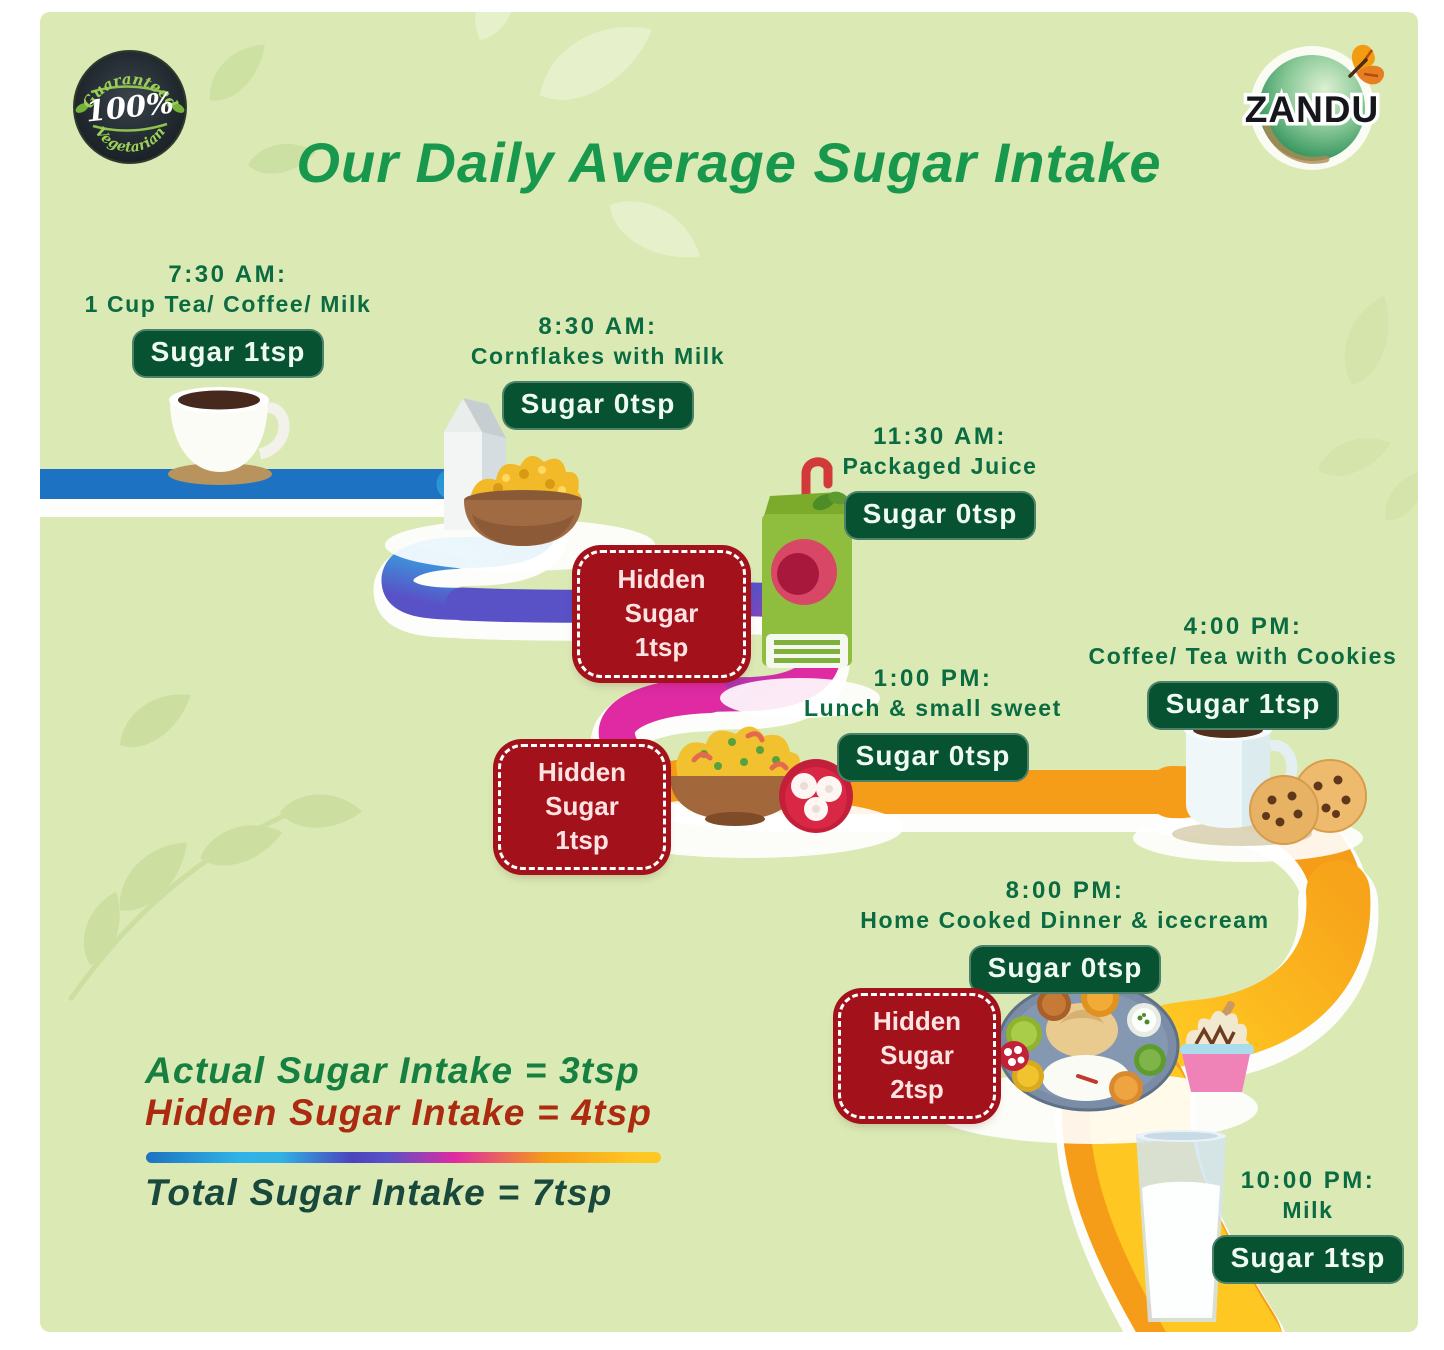  What do you see at coordinates (1308, 1180) in the screenshot?
I see `stop-time: 10:00 PM:` at bounding box center [1308, 1180].